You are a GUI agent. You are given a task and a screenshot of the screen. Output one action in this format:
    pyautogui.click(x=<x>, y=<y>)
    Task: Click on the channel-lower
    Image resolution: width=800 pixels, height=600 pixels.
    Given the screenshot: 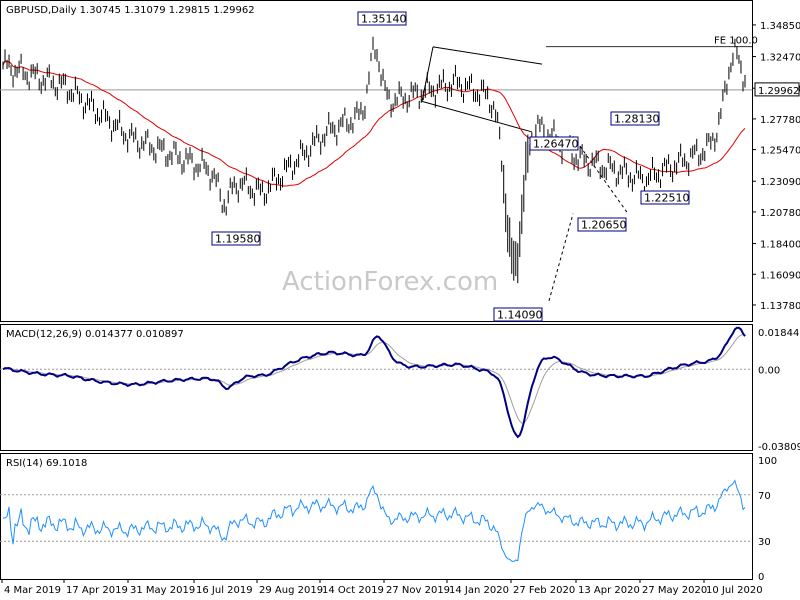 What is the action you would take?
    pyautogui.click(x=477, y=116)
    